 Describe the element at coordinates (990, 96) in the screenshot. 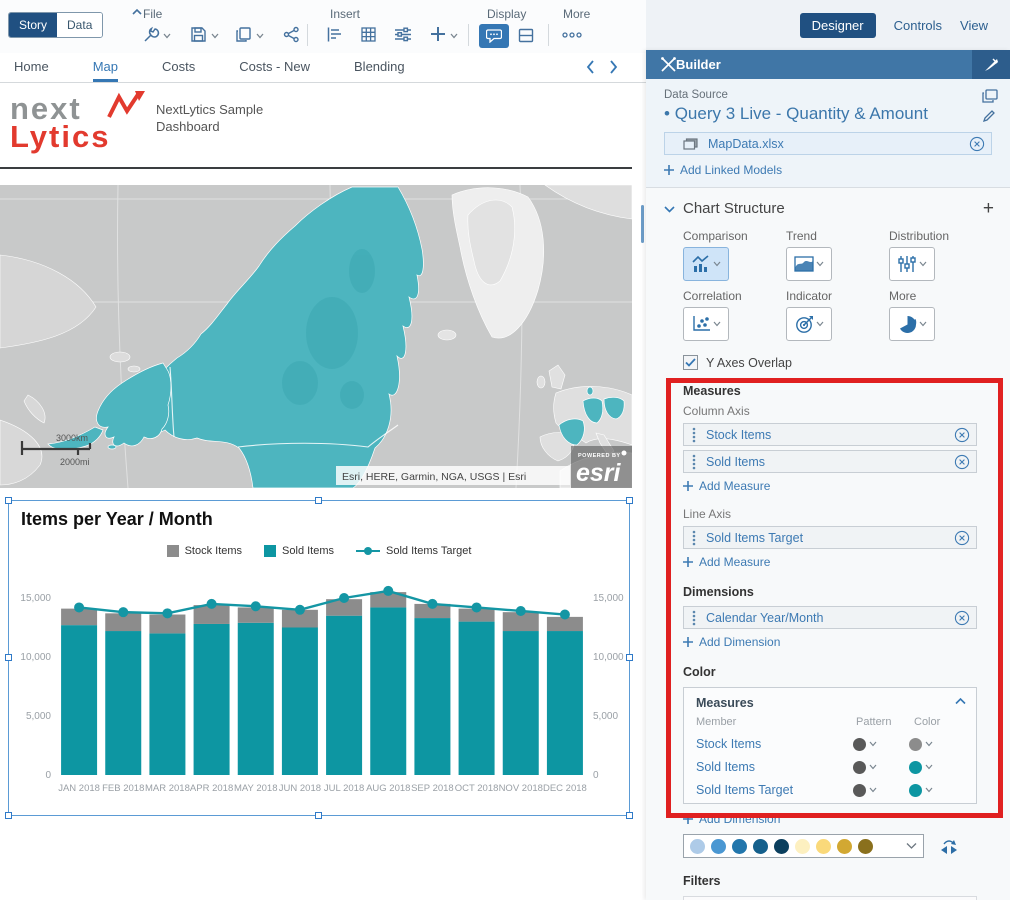

I see `switch-datasource-icon` at that location.